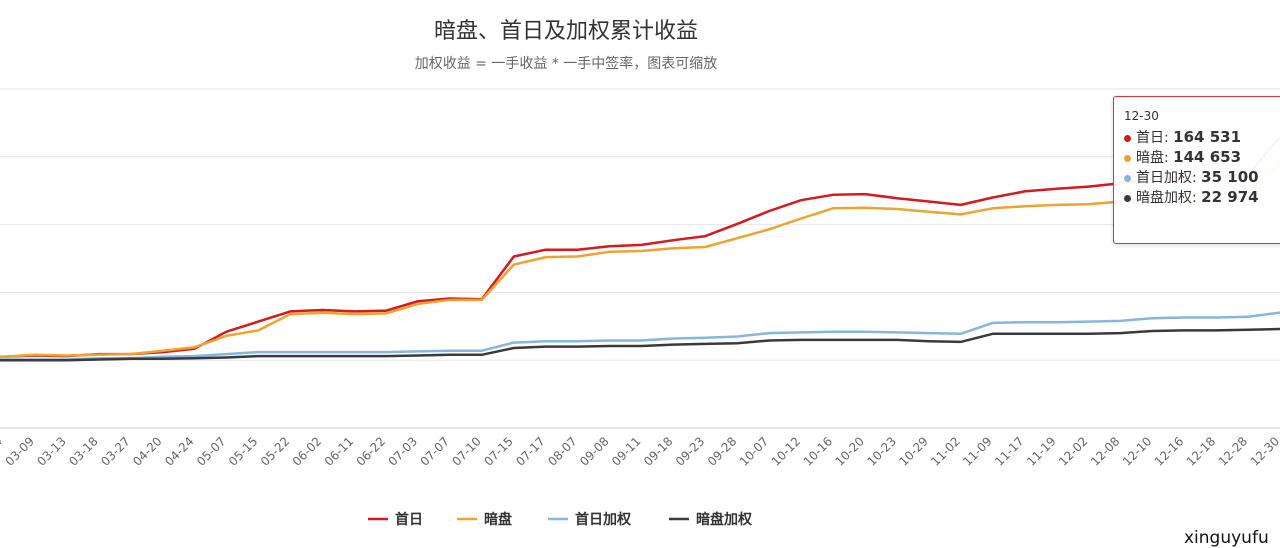 This screenshot has width=1280, height=548. Describe the element at coordinates (722, 451) in the screenshot. I see `x-tick-label: 09-28` at that location.